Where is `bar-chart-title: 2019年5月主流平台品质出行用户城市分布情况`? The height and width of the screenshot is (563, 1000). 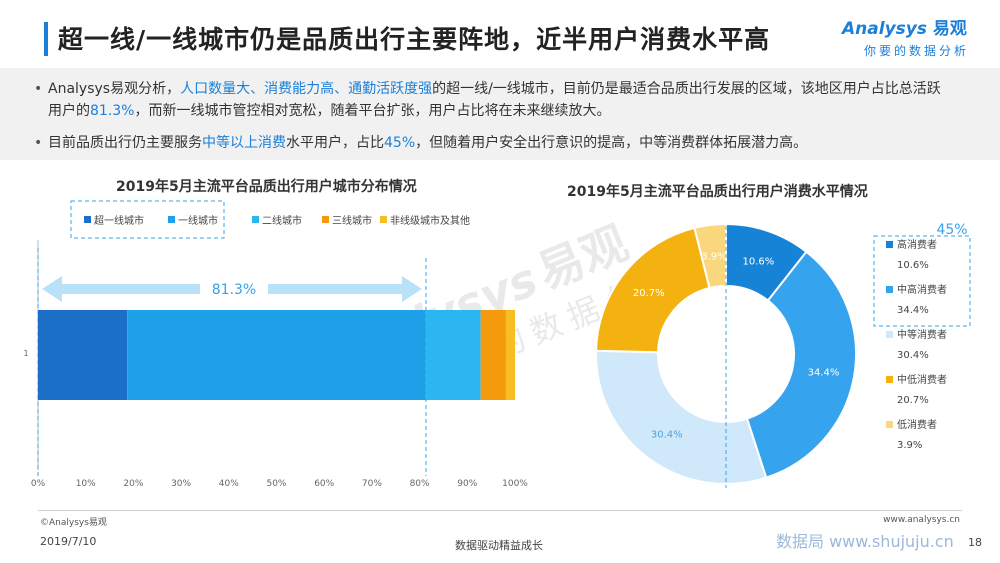 bar-chart-title: 2019年5月主流平台品质出行用户城市分布情况 is located at coordinates (266, 187).